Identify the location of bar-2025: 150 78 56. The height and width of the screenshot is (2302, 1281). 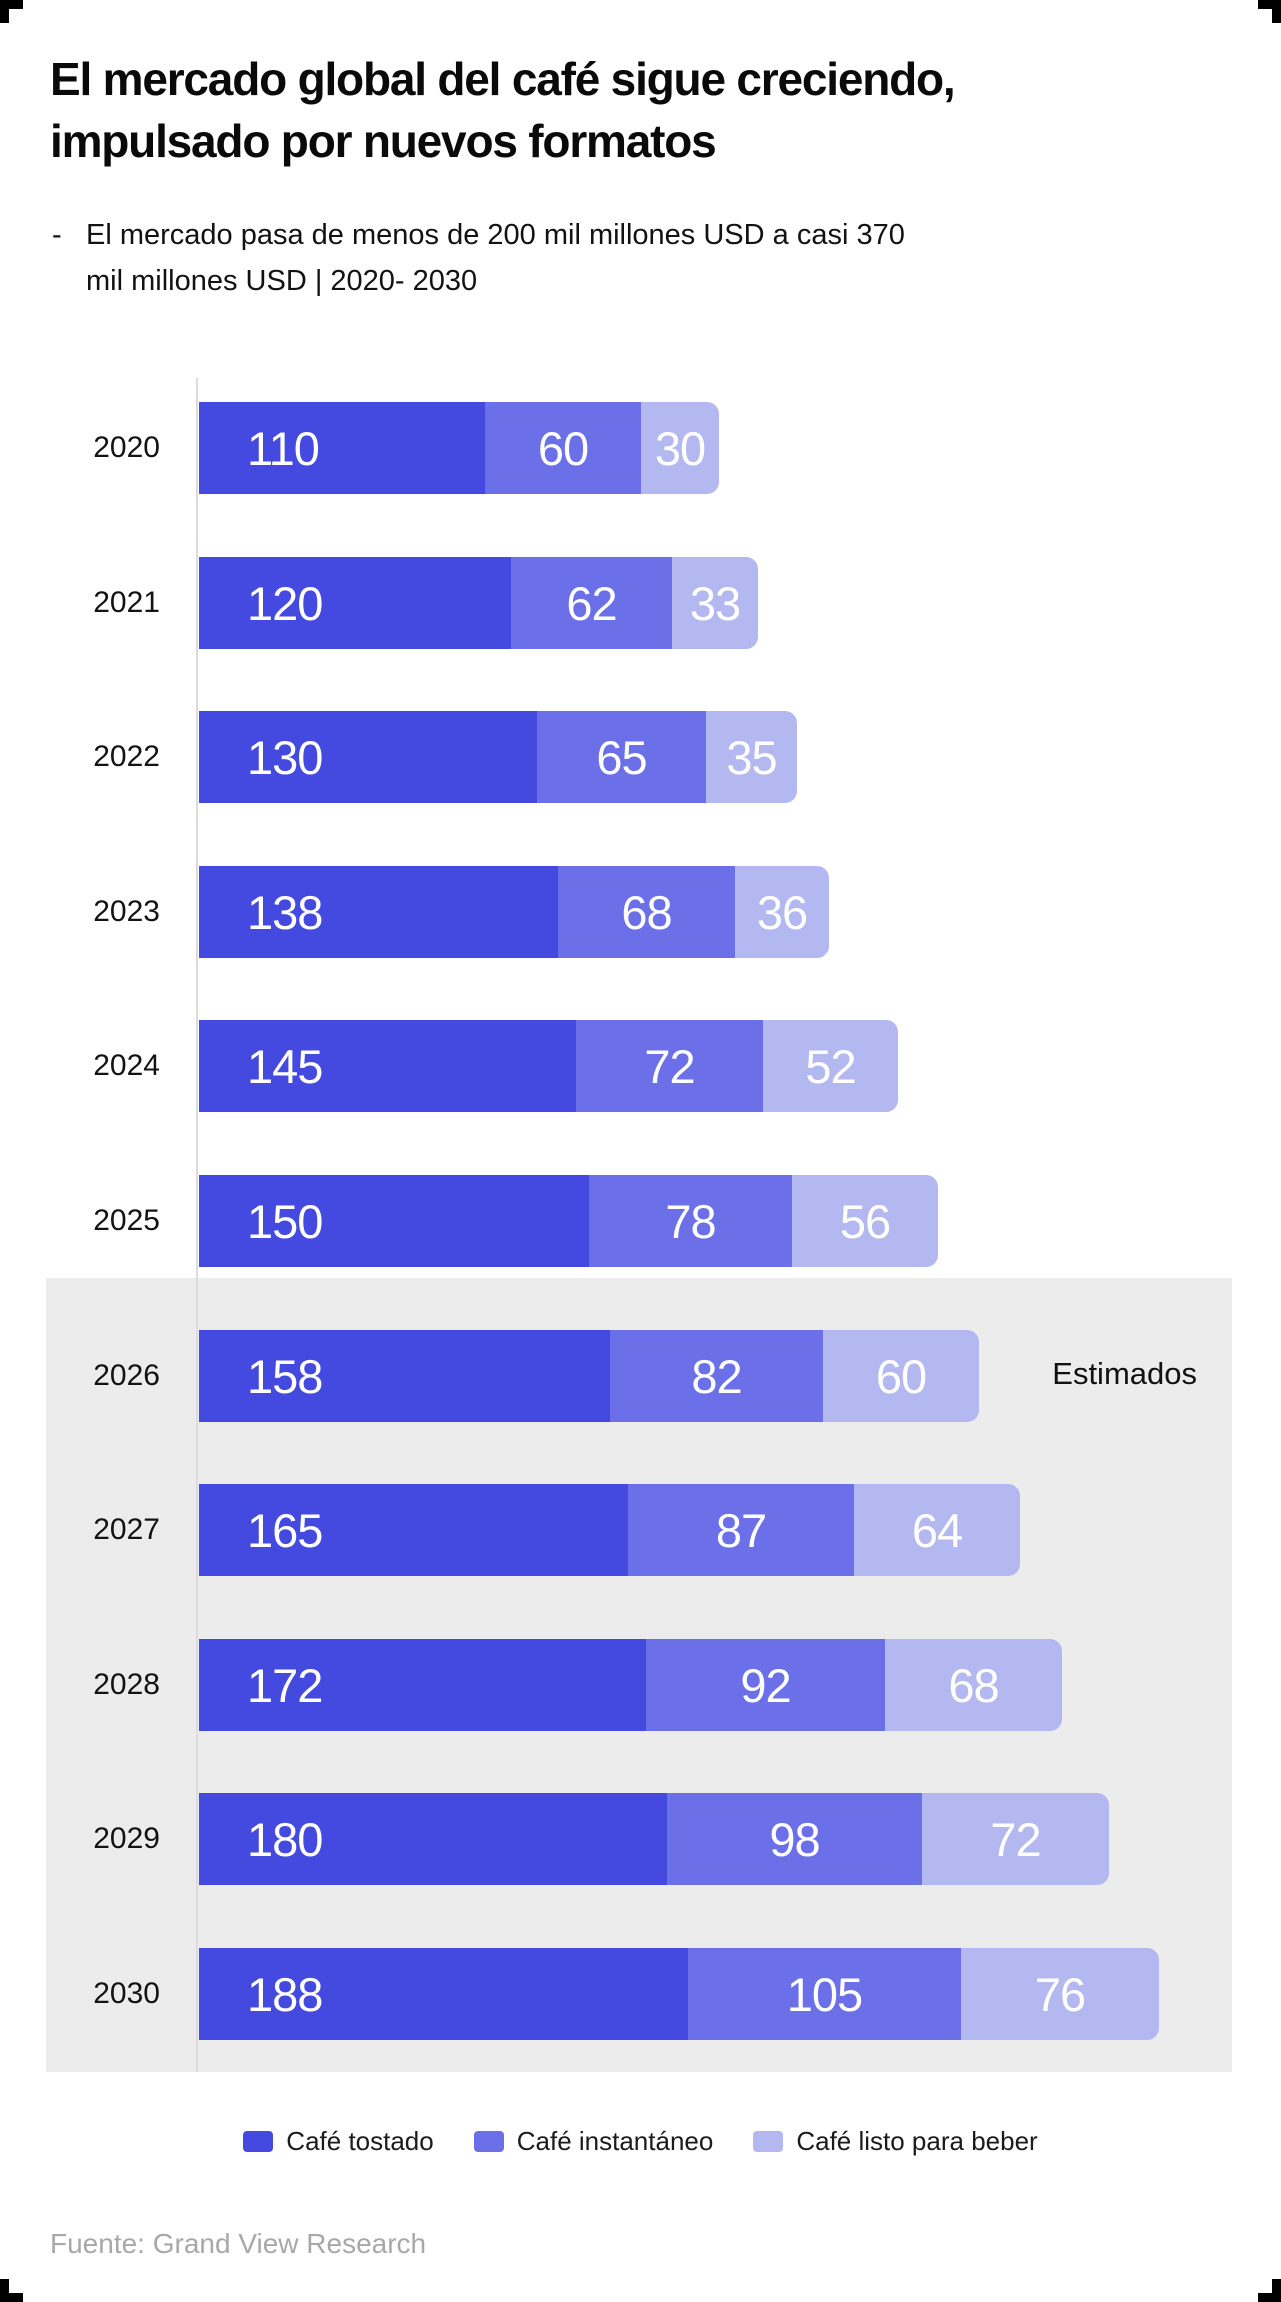
(568, 1221).